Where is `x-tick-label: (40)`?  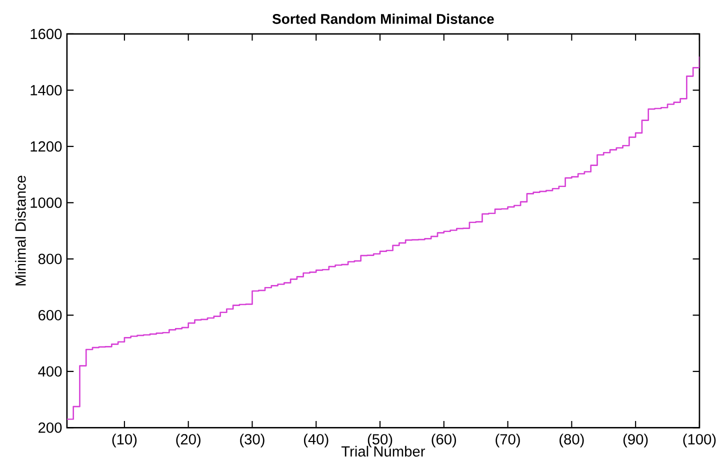 x-tick-label: (40) is located at coordinates (316, 441).